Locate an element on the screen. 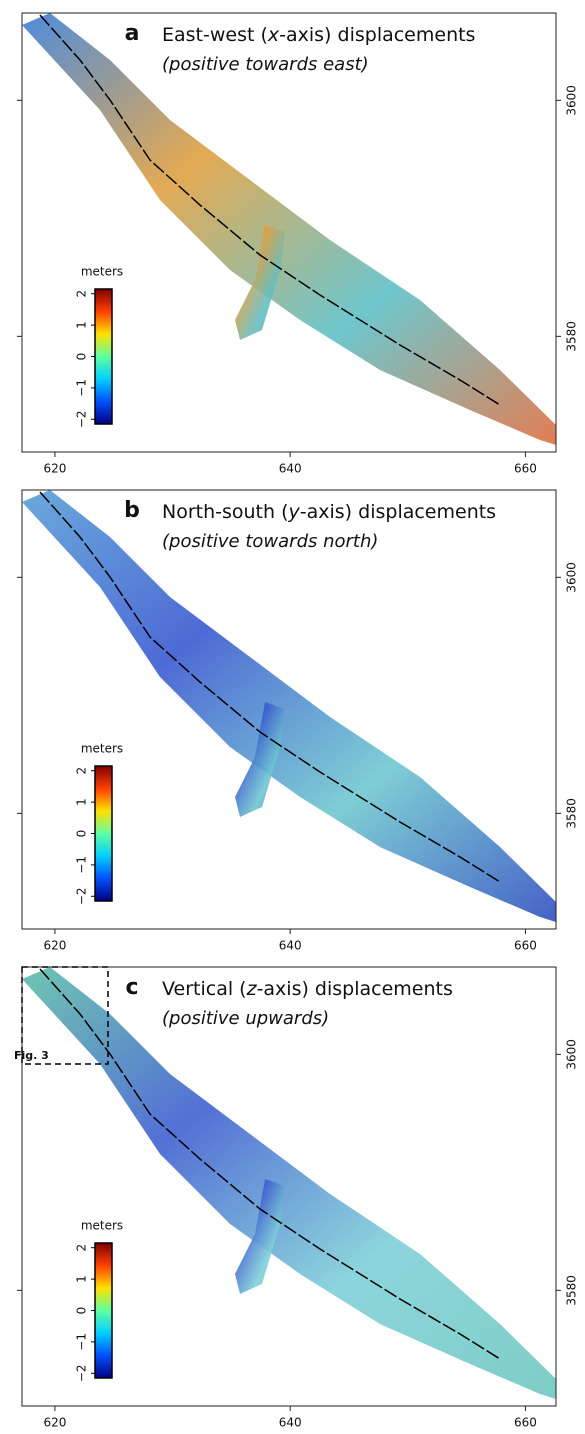  panel-label: a is located at coordinates (132, 33).